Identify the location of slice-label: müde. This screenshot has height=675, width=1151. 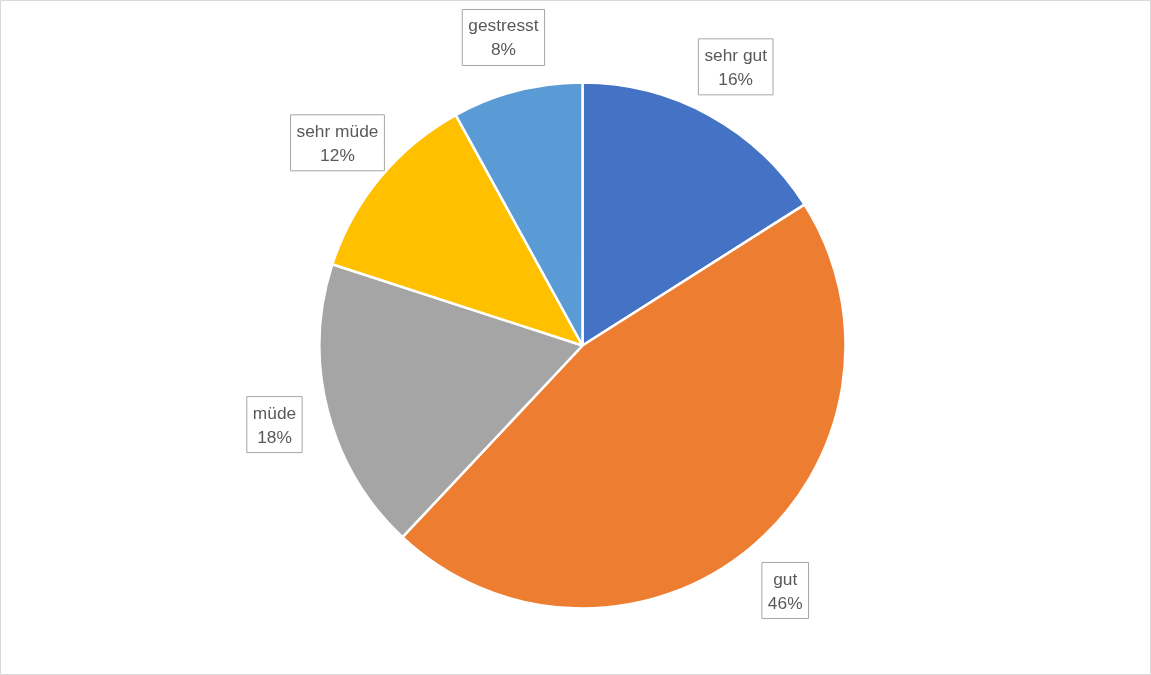
(274, 412).